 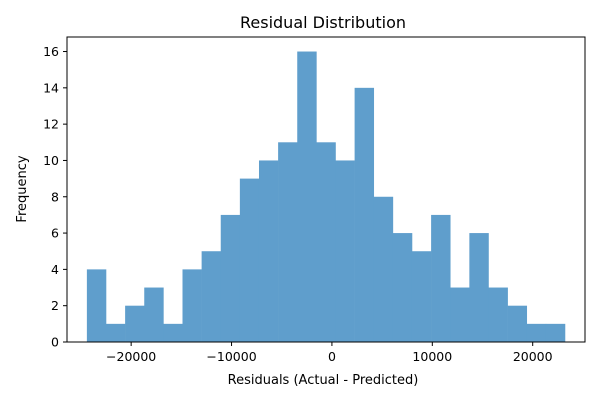 I want to click on y-tick-label: 8, so click(x=55, y=196).